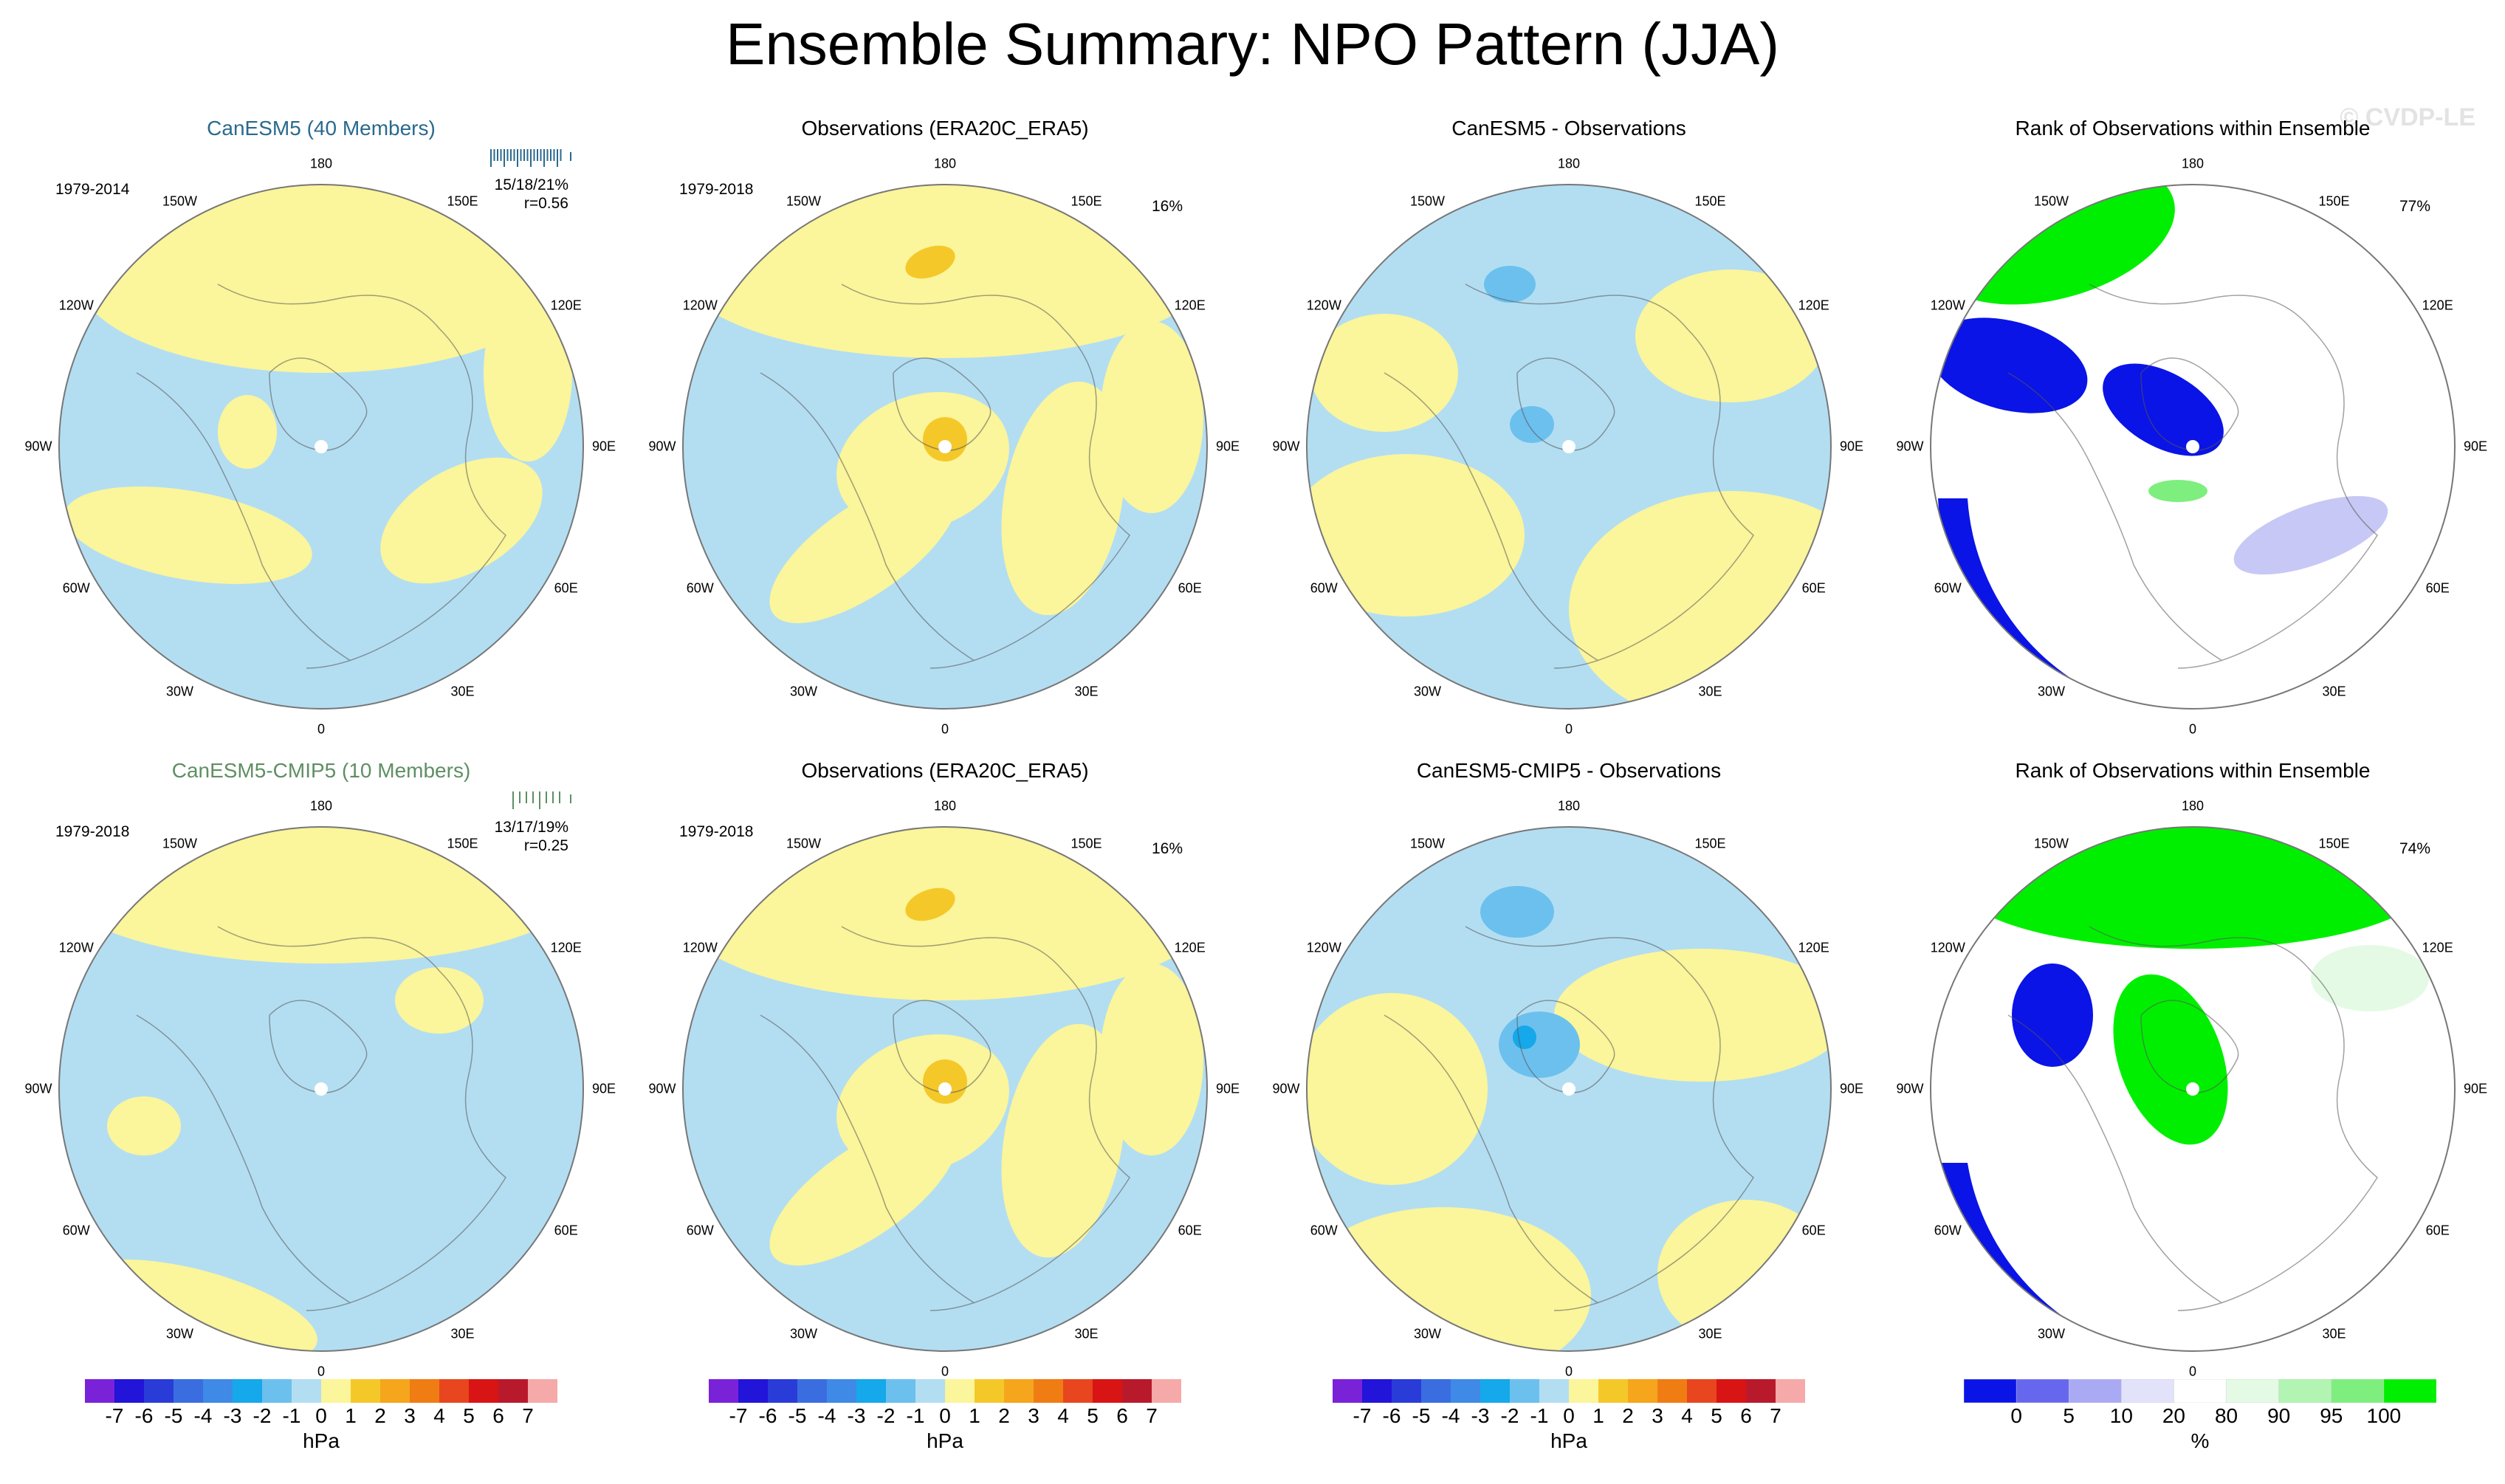 Image resolution: width=2505 pixels, height=1484 pixels. I want to click on rank-colorbar, so click(2200, 1391).